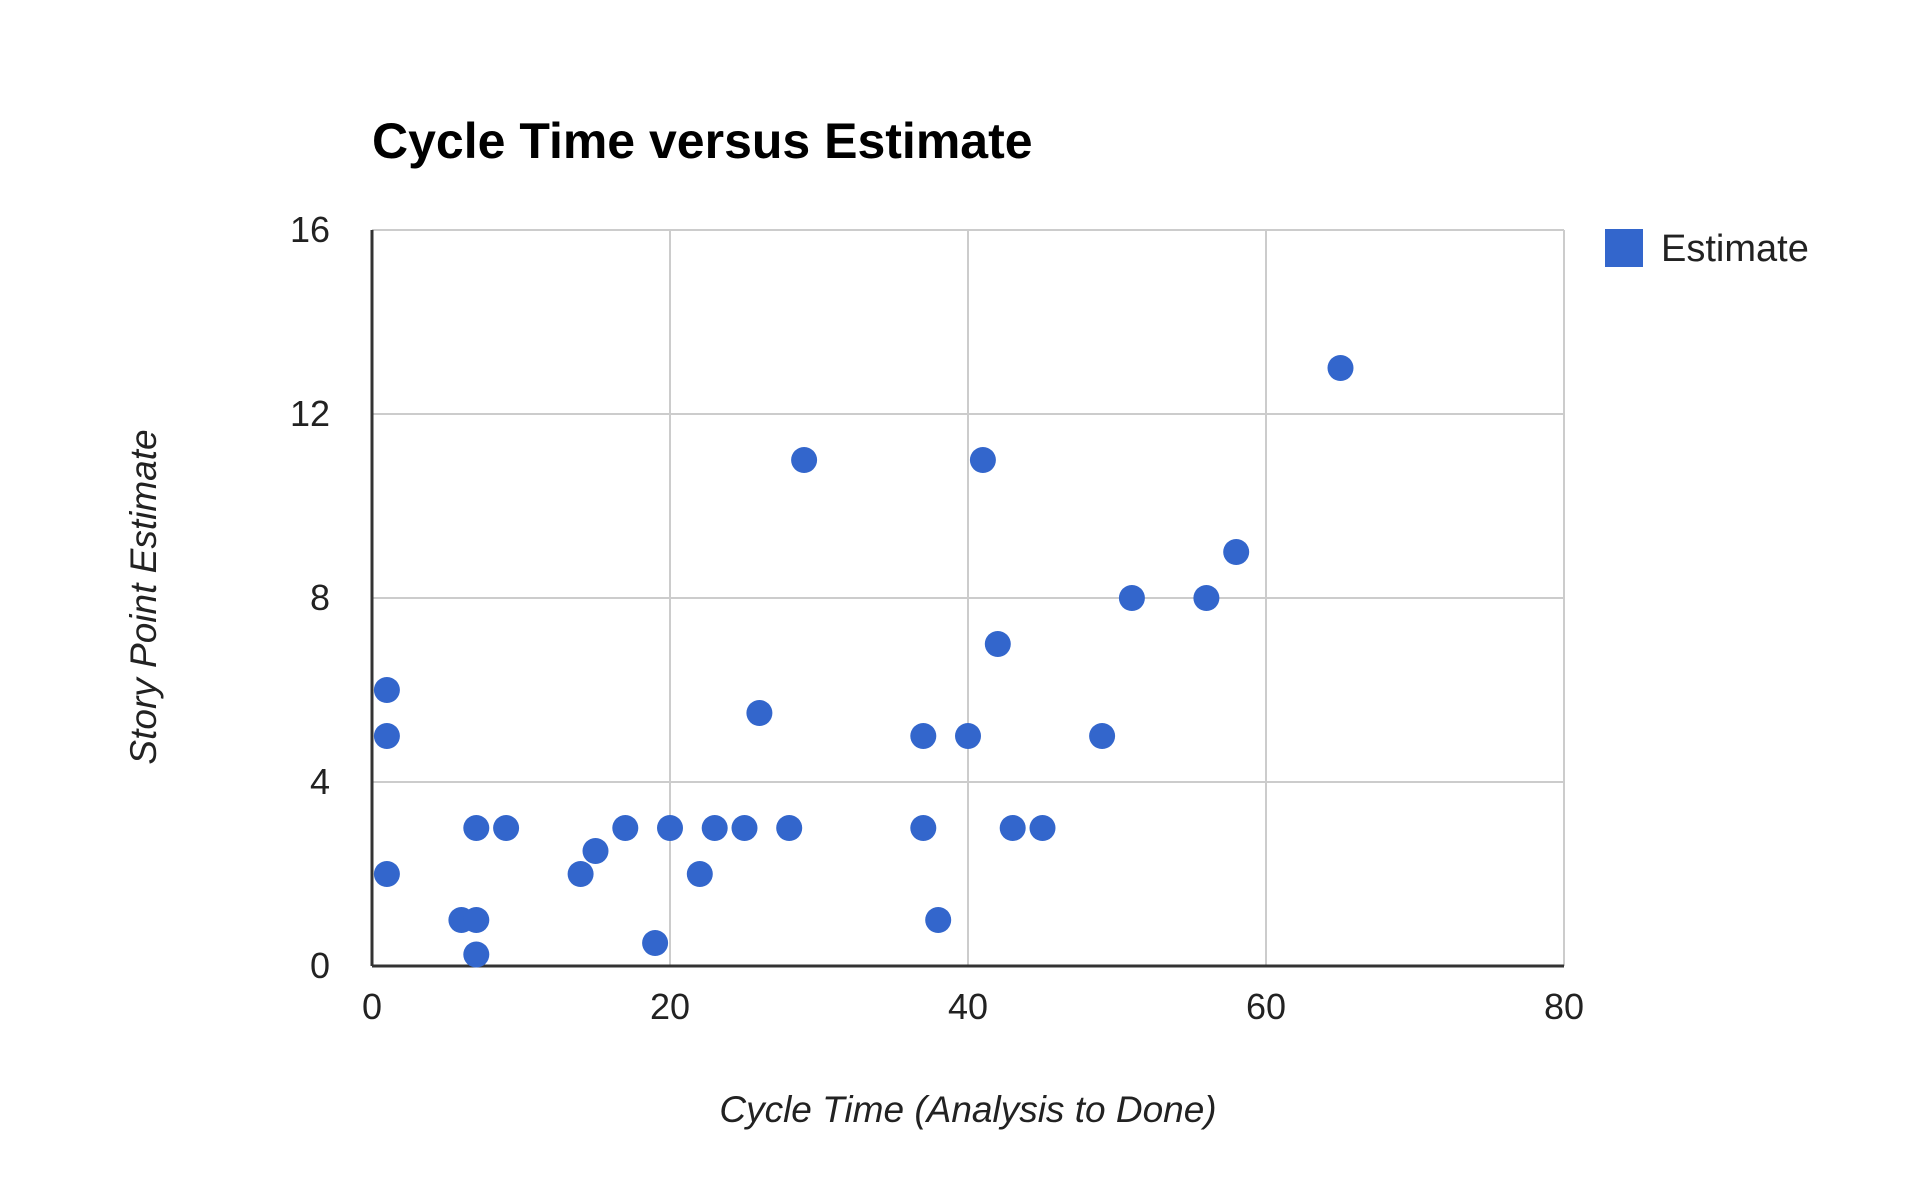 Image resolution: width=1915 pixels, height=1184 pixels. Describe the element at coordinates (702, 141) in the screenshot. I see `chart-title: Cycle Time versus Estimate` at that location.